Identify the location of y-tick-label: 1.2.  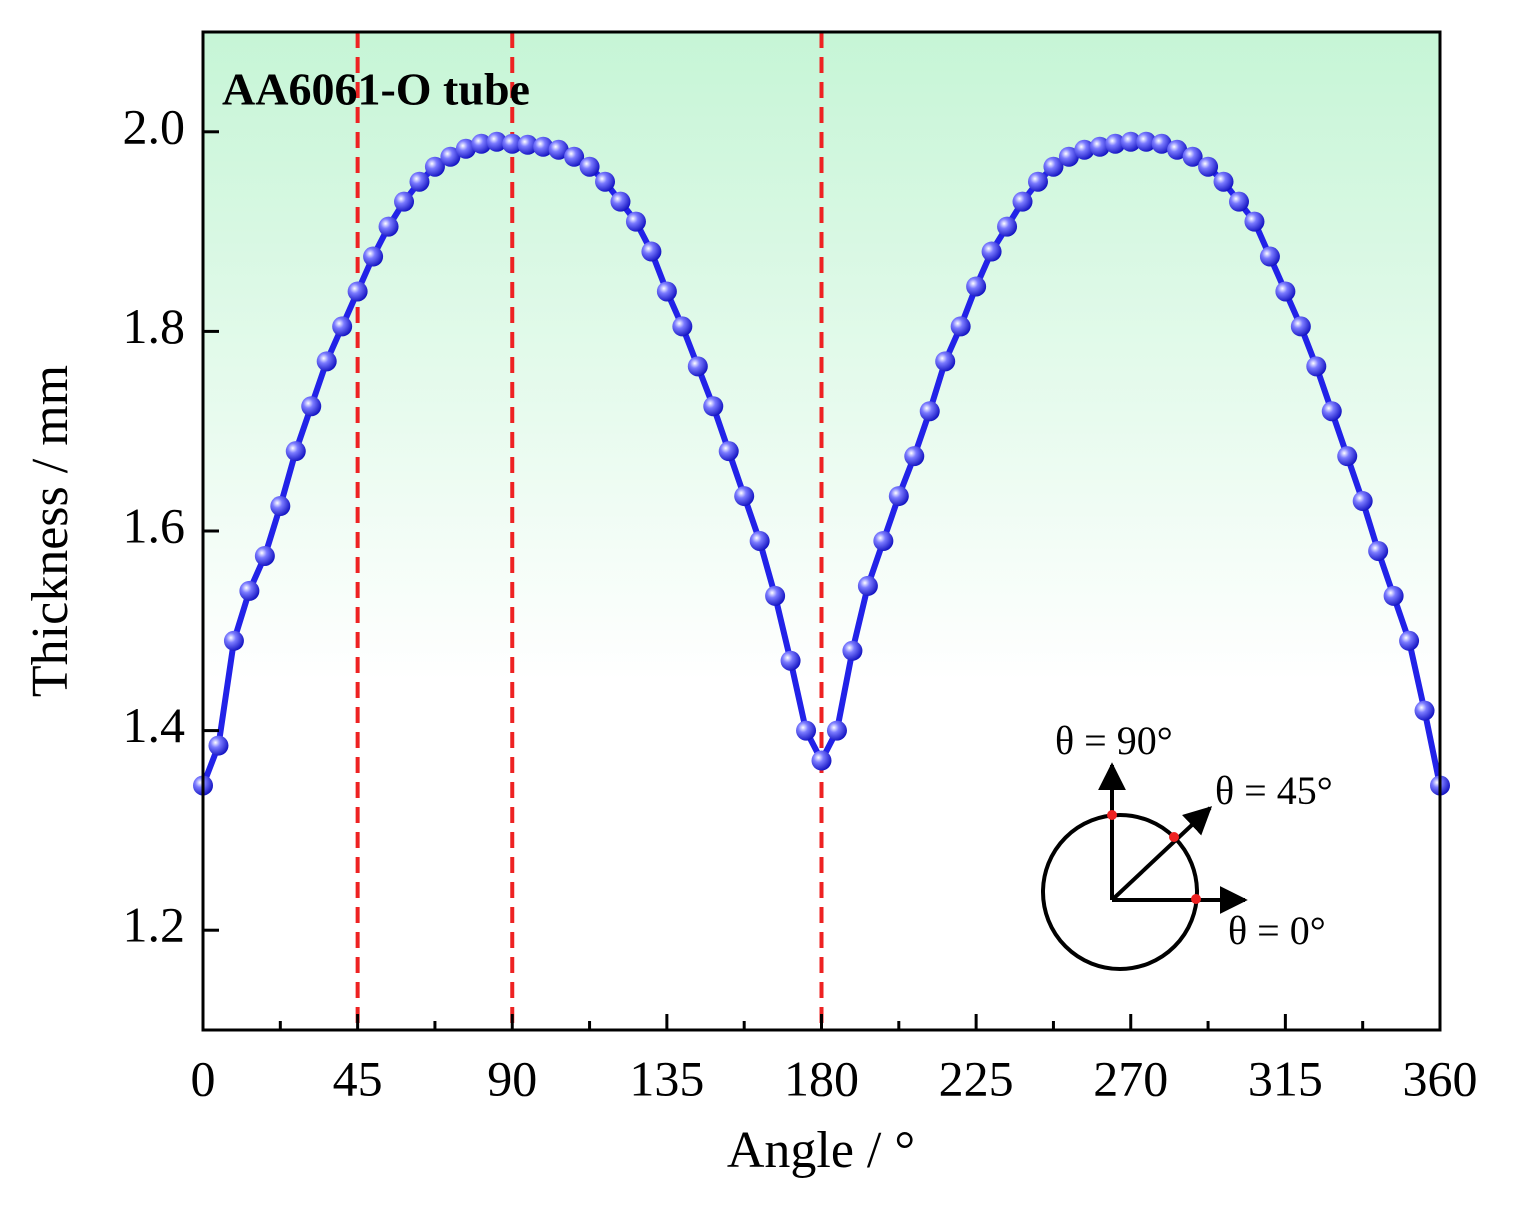
(154, 925).